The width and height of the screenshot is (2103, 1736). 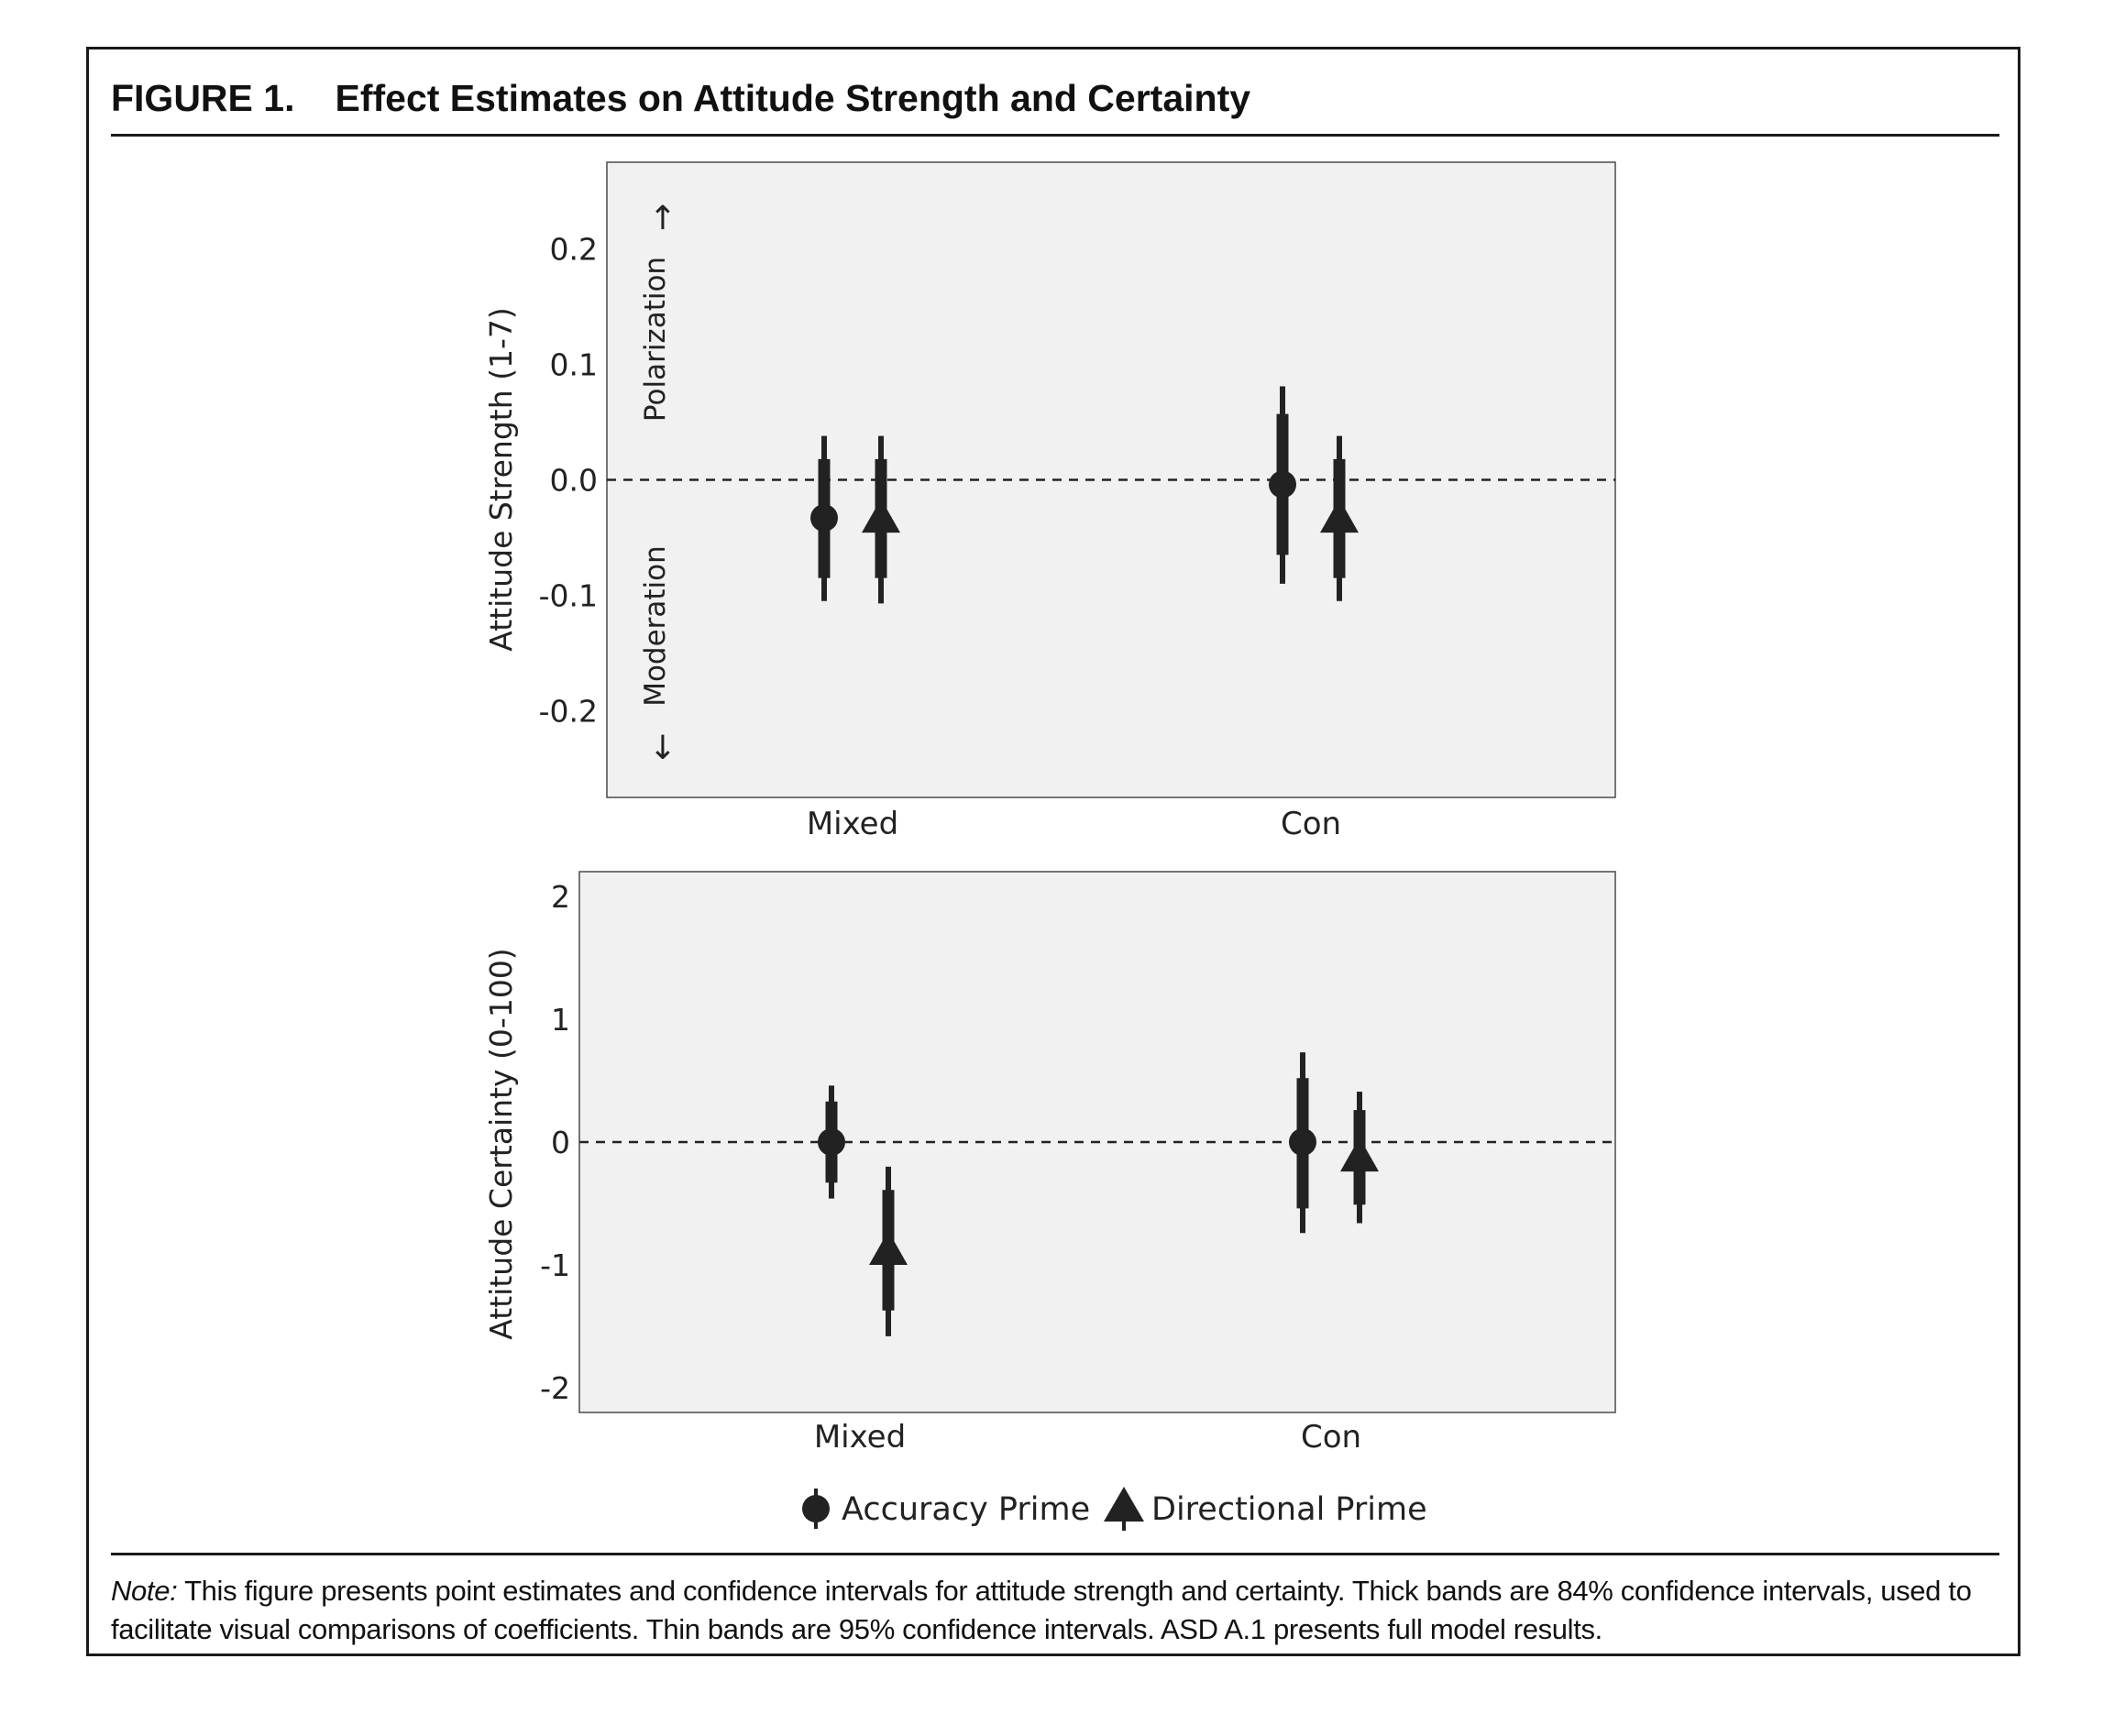 I want to click on legend-accuracy-label: Accuracy Prime, so click(x=966, y=1510).